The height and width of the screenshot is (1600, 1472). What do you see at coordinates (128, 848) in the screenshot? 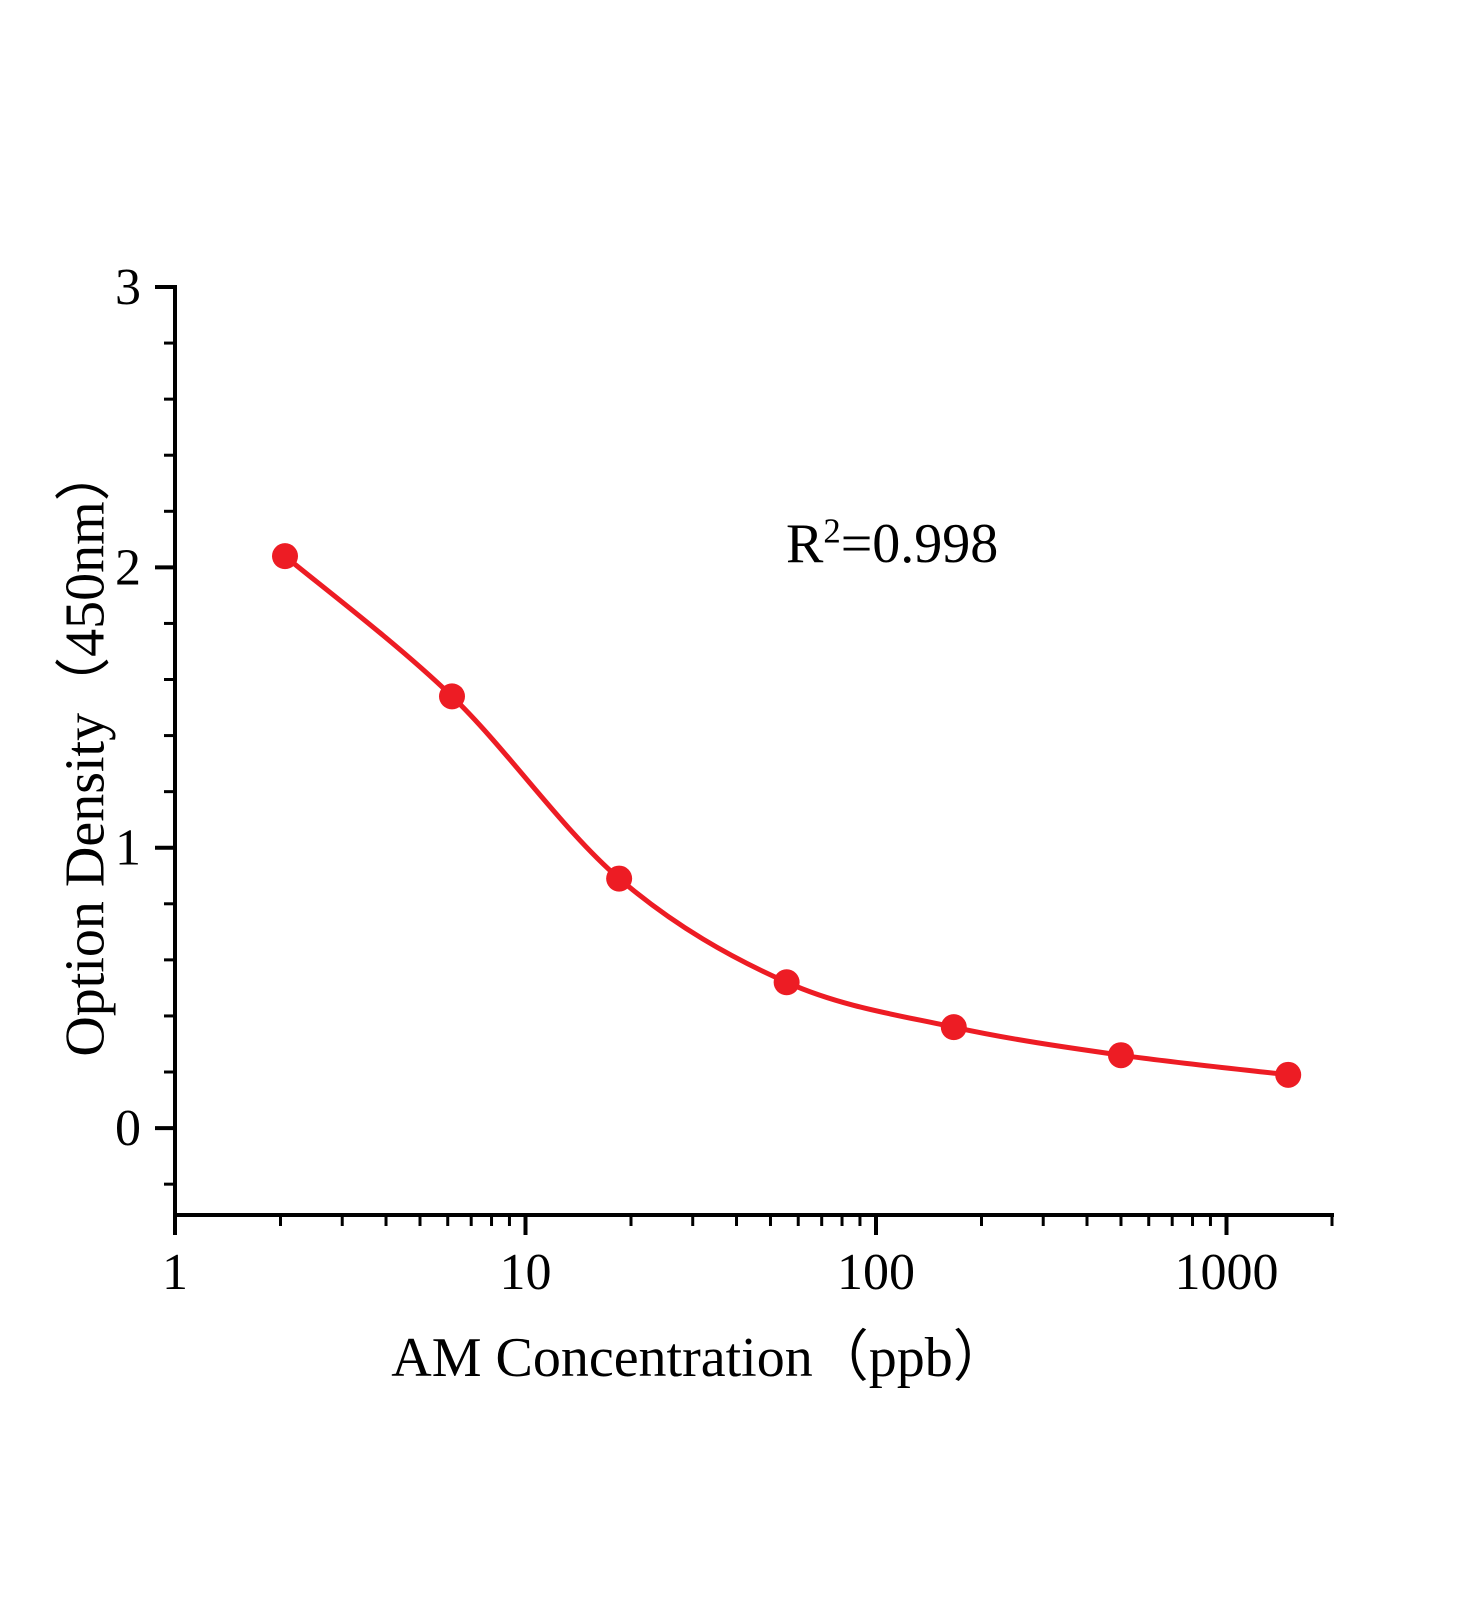
I see `y-tick-label: 1` at bounding box center [128, 848].